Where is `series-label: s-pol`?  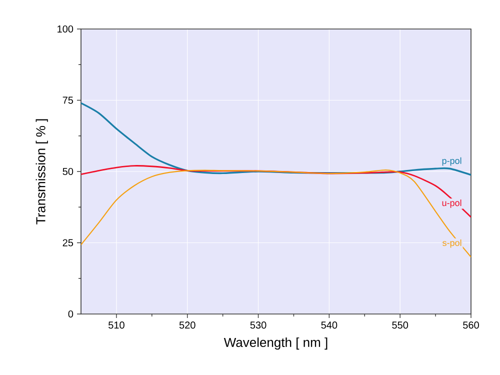
series-label: s-pol is located at coordinates (452, 243).